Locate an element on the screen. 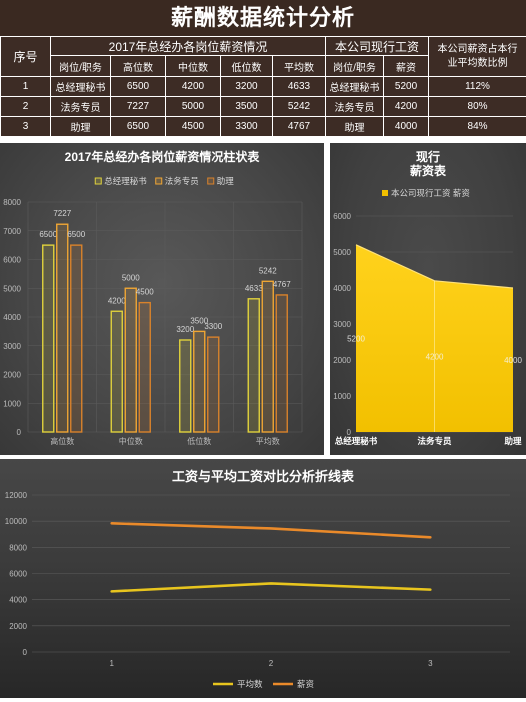 This screenshot has height=702, width=526. cell-salary: 4200 is located at coordinates (406, 106).